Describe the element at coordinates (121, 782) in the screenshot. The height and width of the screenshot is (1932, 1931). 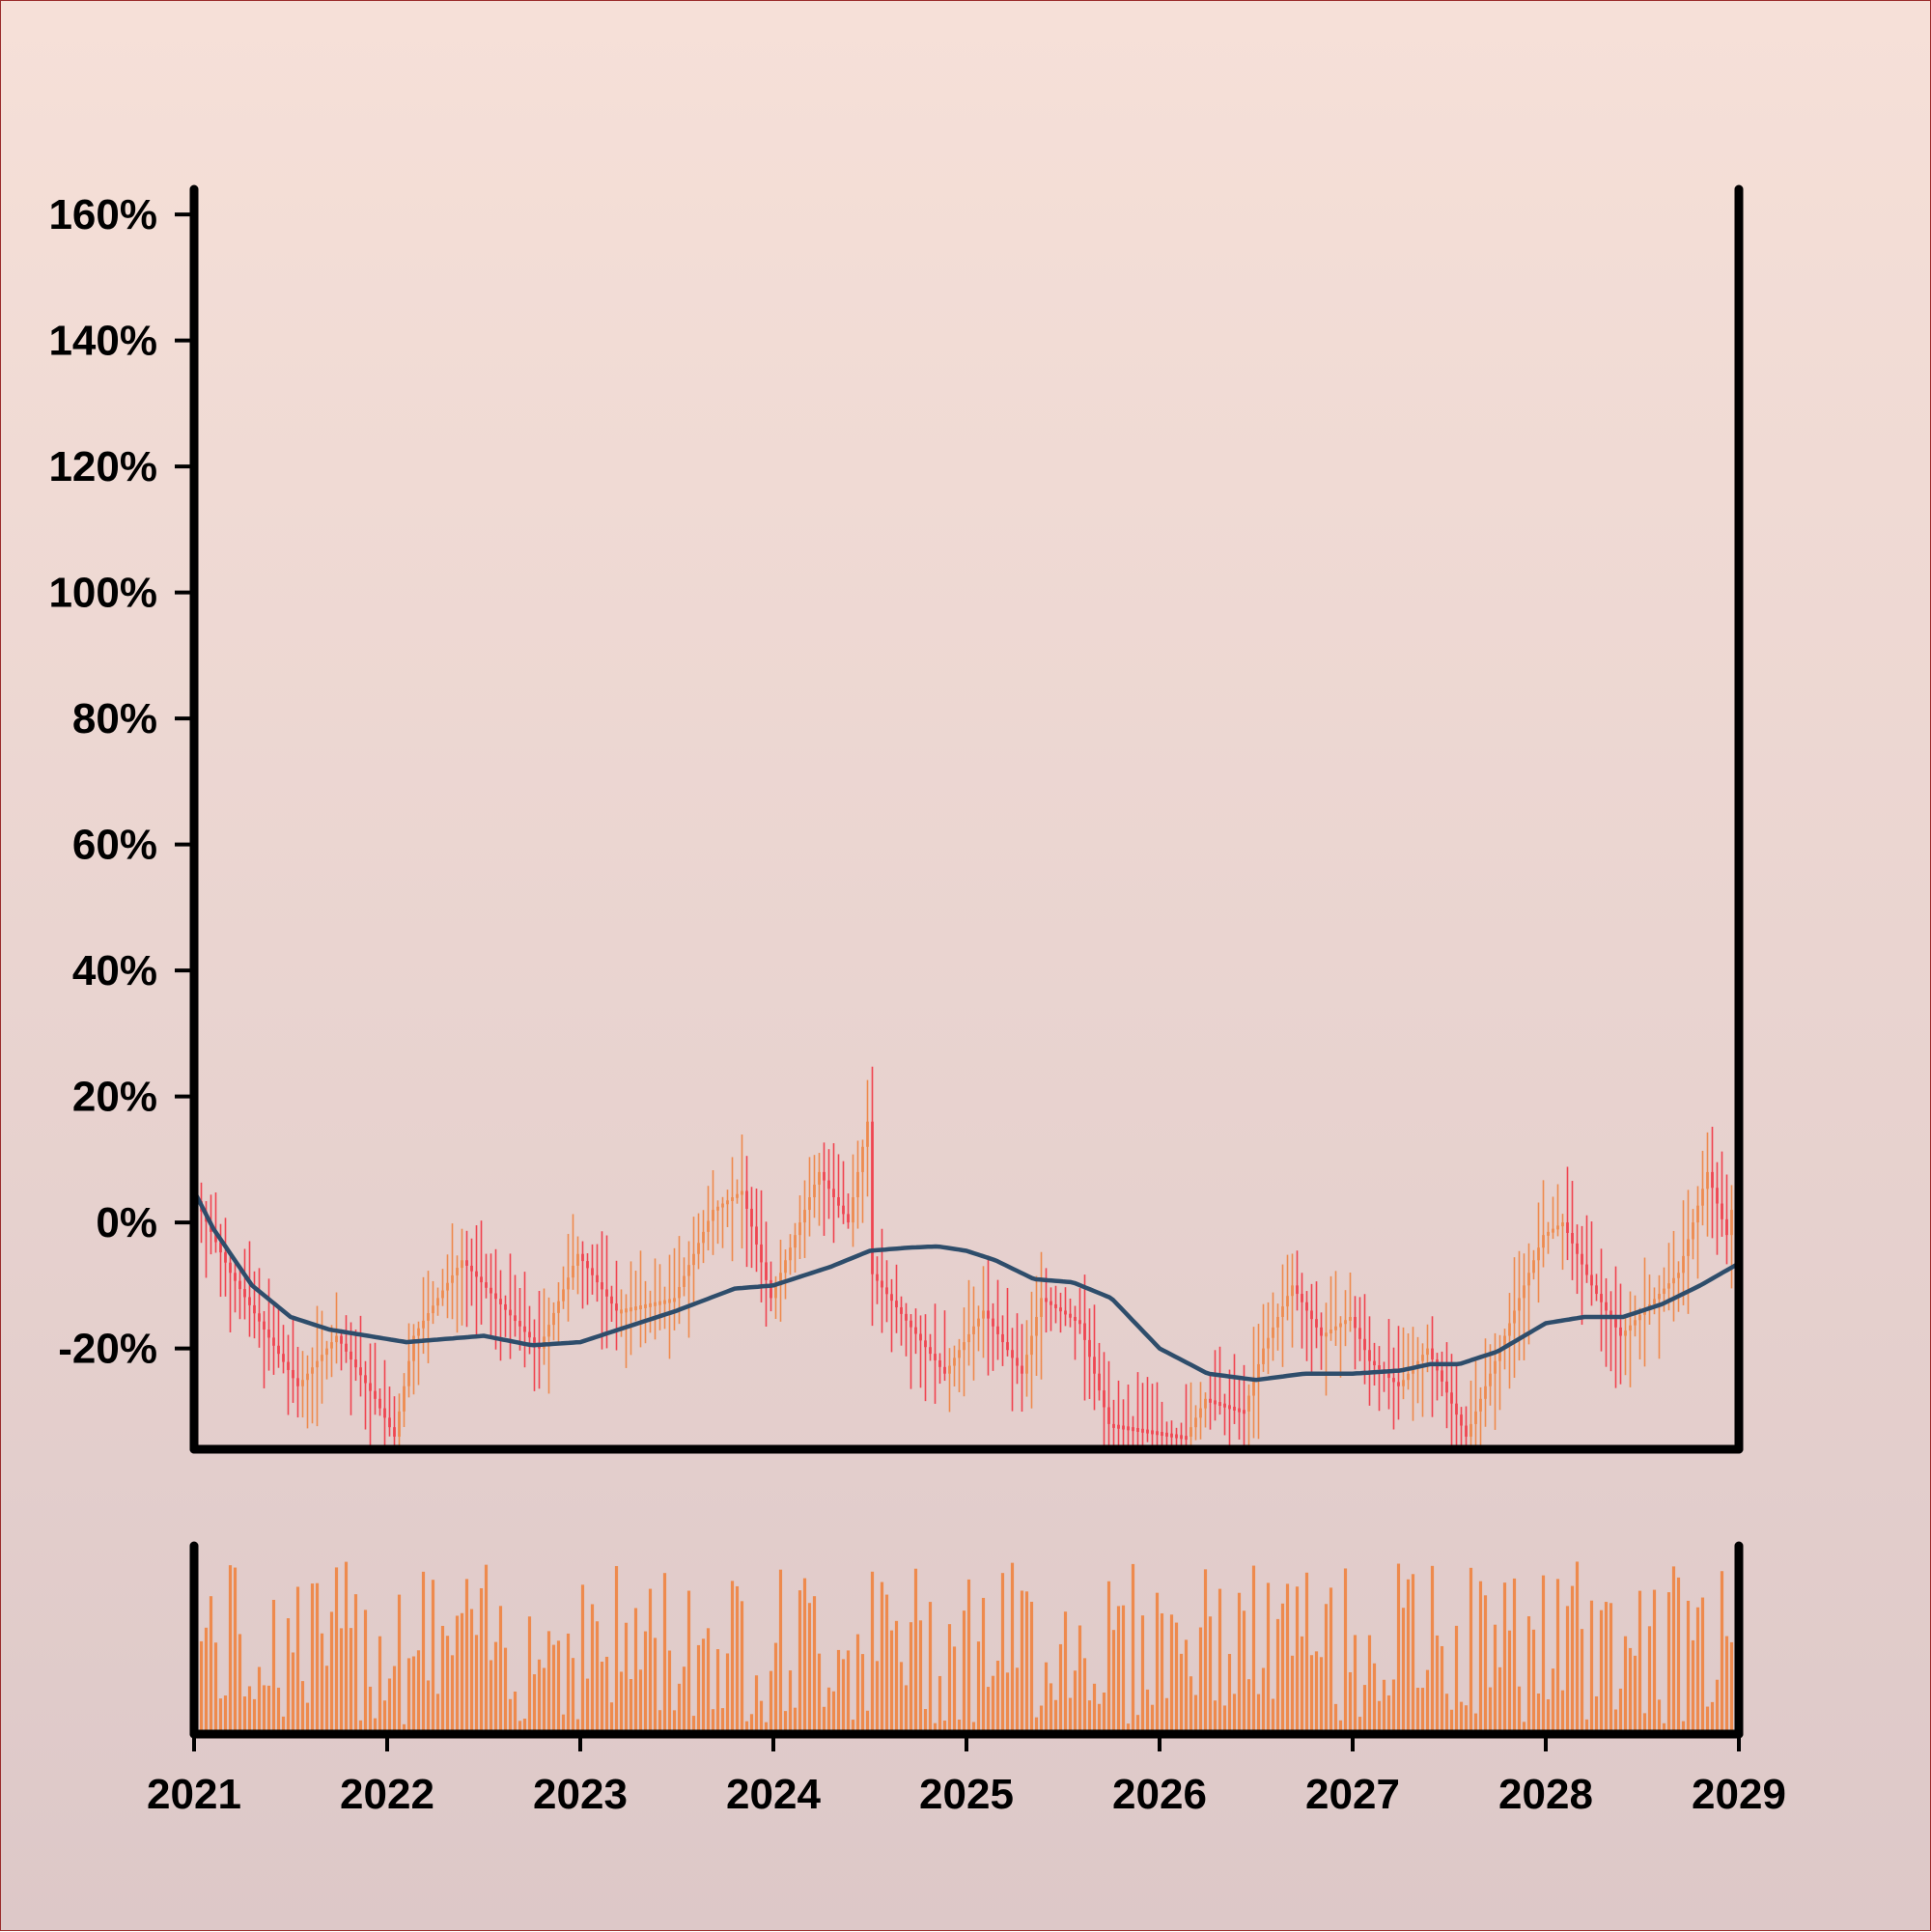
I see `y-axis-ticks: 160% 140% 120% 100% 80% 60% 40% 20% 0% -20%` at that location.